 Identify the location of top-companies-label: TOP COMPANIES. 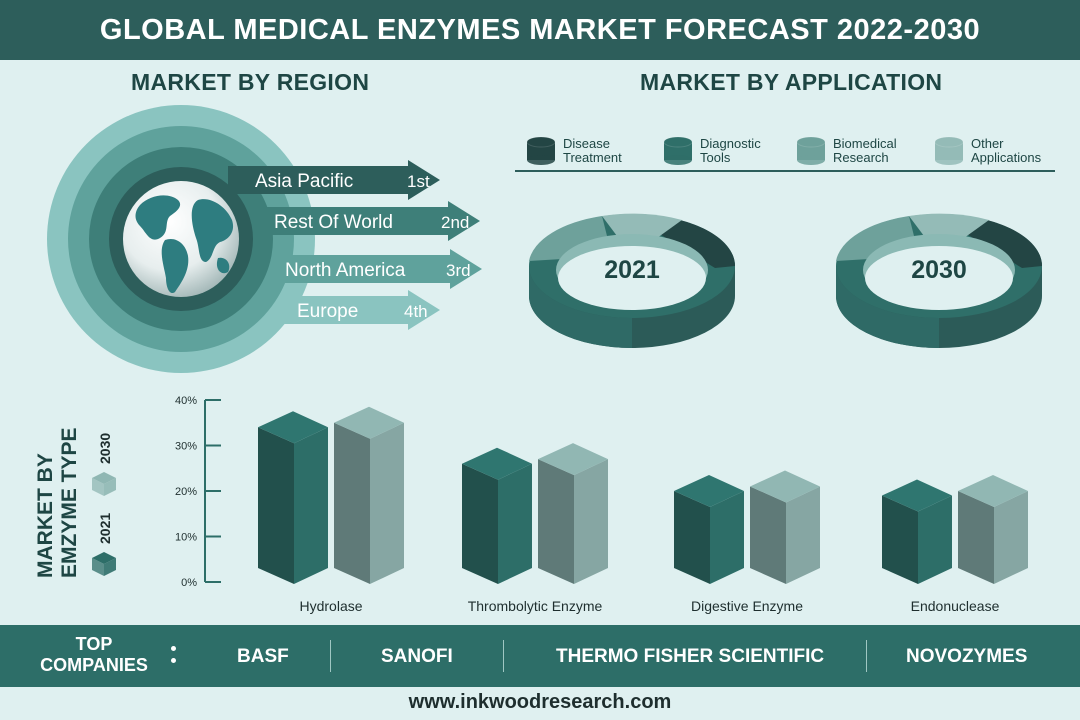
(94, 655).